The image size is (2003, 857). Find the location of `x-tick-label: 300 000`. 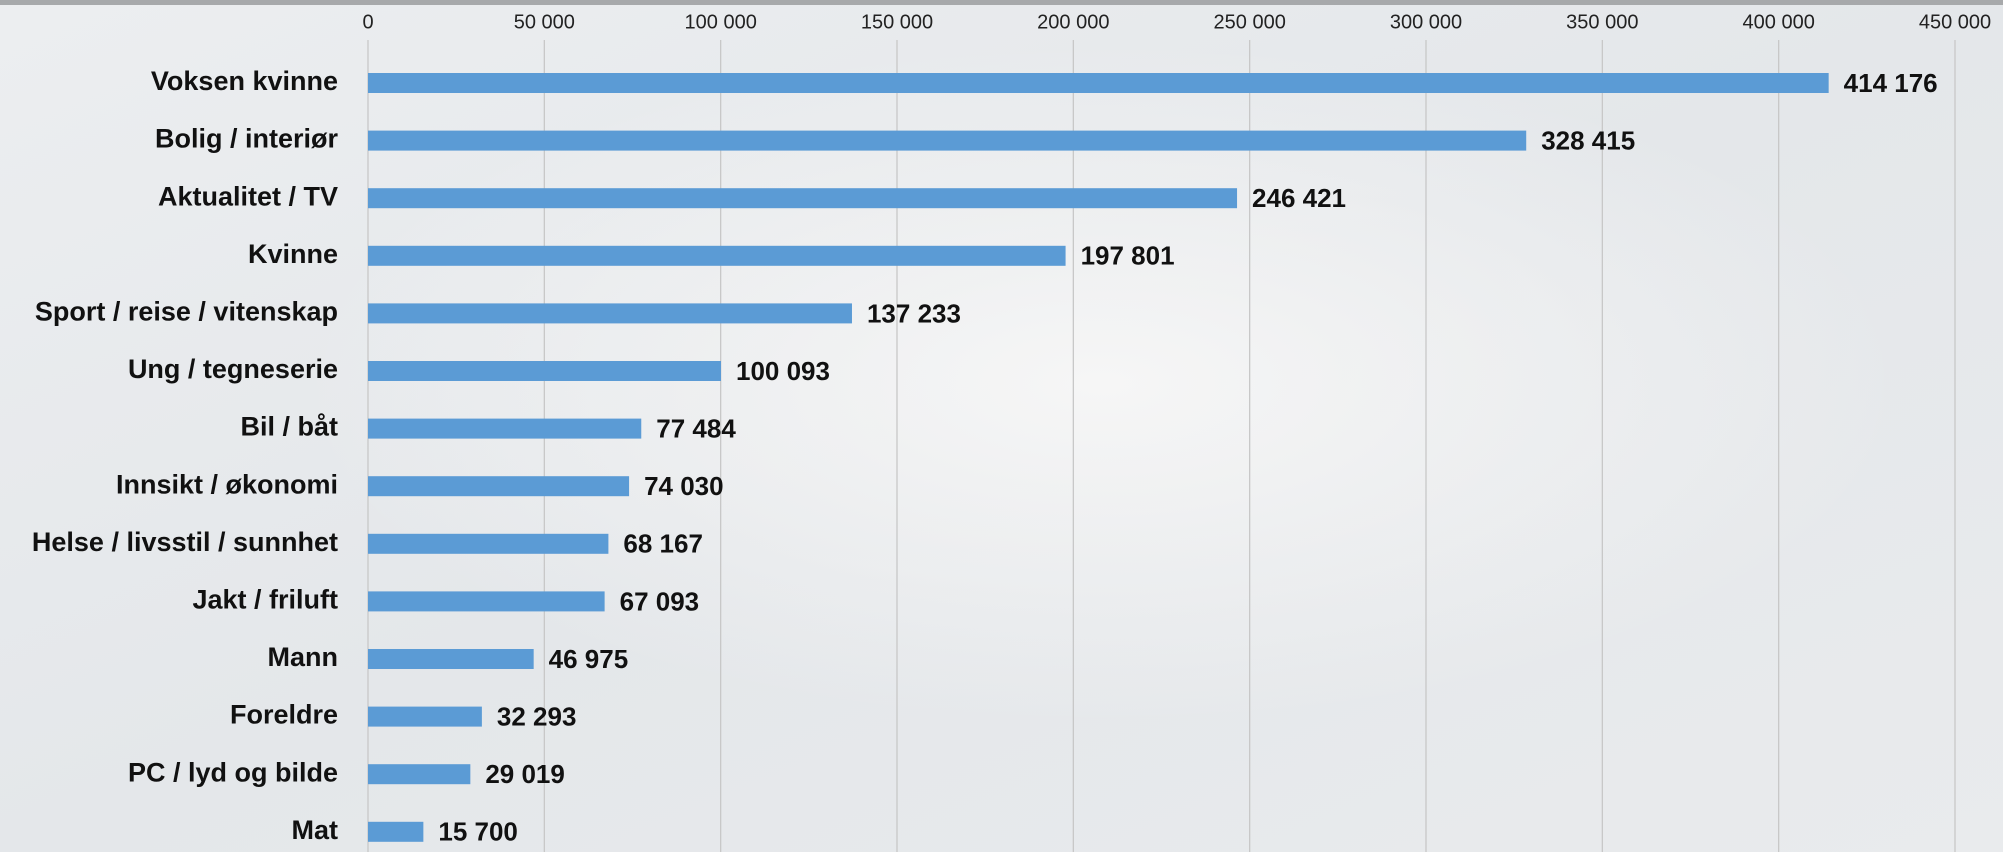

x-tick-label: 300 000 is located at coordinates (1426, 22).